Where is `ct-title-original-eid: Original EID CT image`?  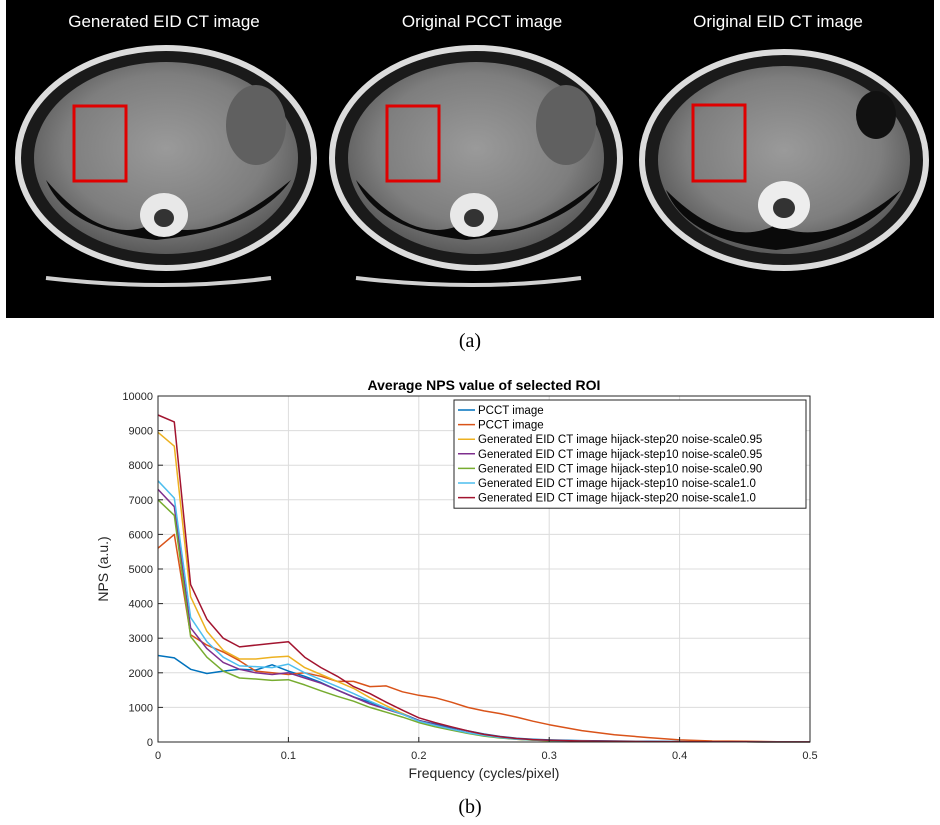 ct-title-original-eid: Original EID CT image is located at coordinates (778, 21).